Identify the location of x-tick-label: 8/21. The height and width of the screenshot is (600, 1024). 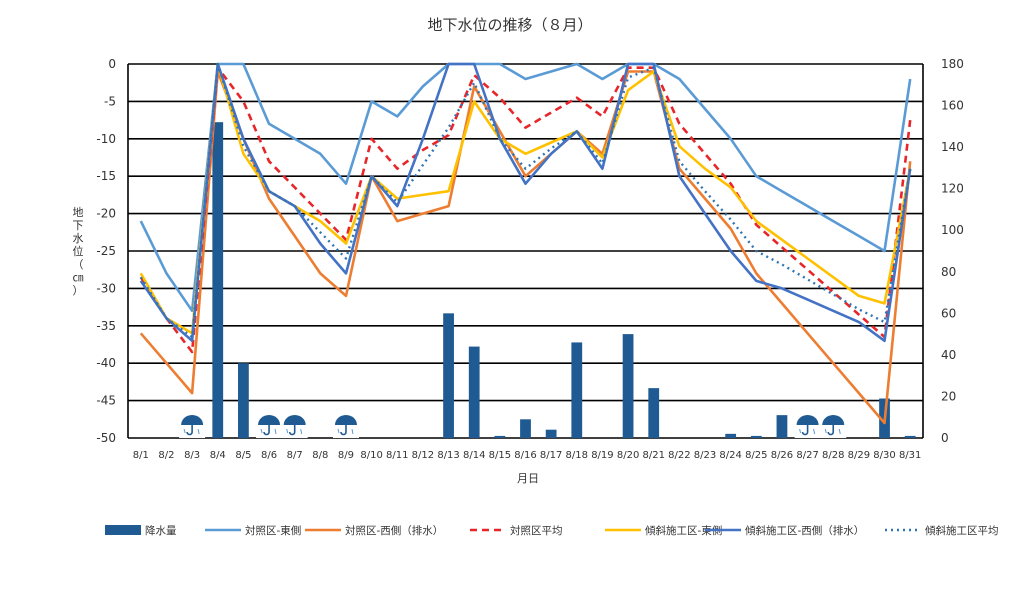
(653, 455).